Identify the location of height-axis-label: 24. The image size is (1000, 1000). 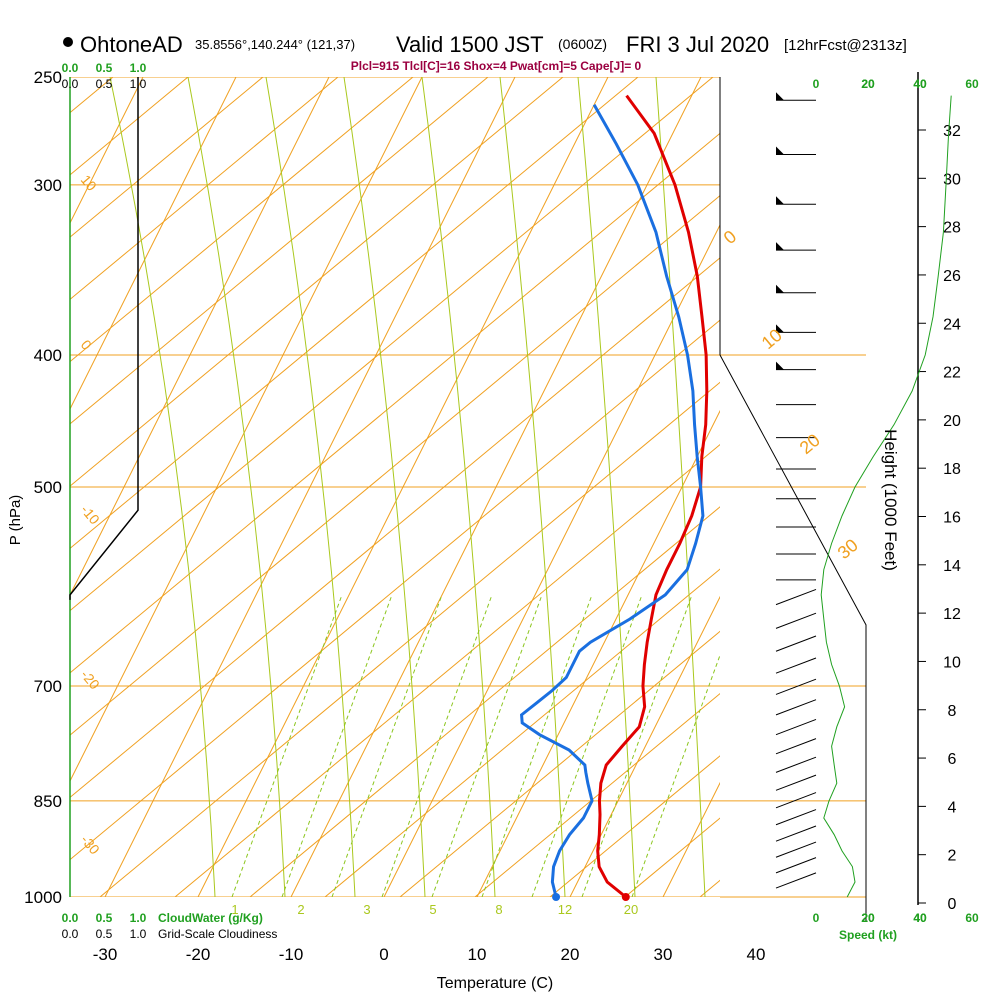
(952, 324).